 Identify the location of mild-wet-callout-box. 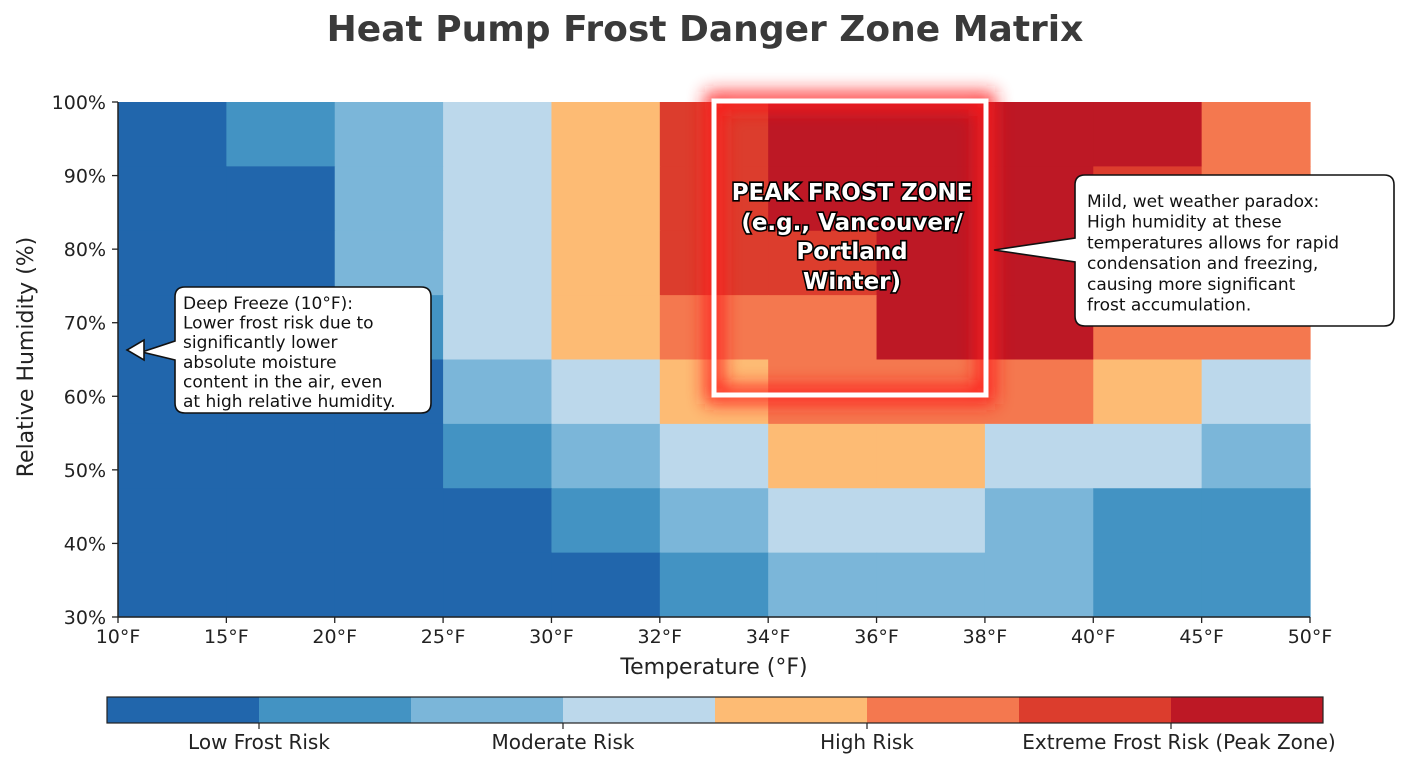
(1194, 250).